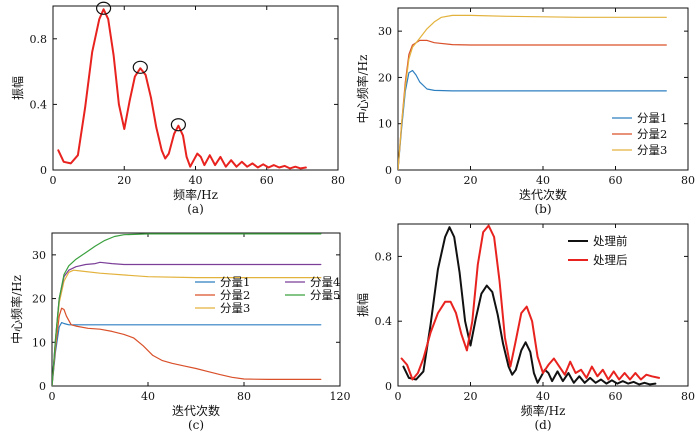 The height and width of the screenshot is (437, 700). Describe the element at coordinates (542, 209) in the screenshot. I see `panel-caption: (b)` at that location.